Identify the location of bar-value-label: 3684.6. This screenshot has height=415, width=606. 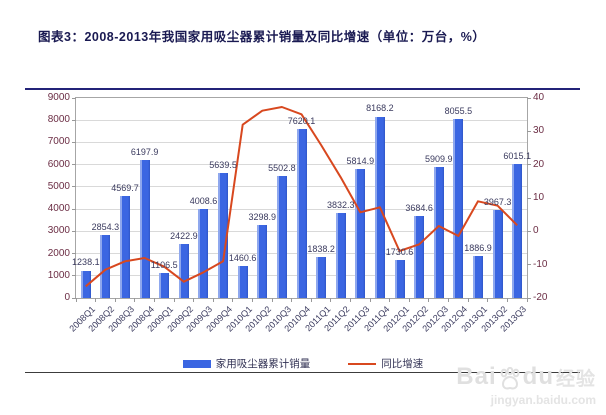
(419, 208).